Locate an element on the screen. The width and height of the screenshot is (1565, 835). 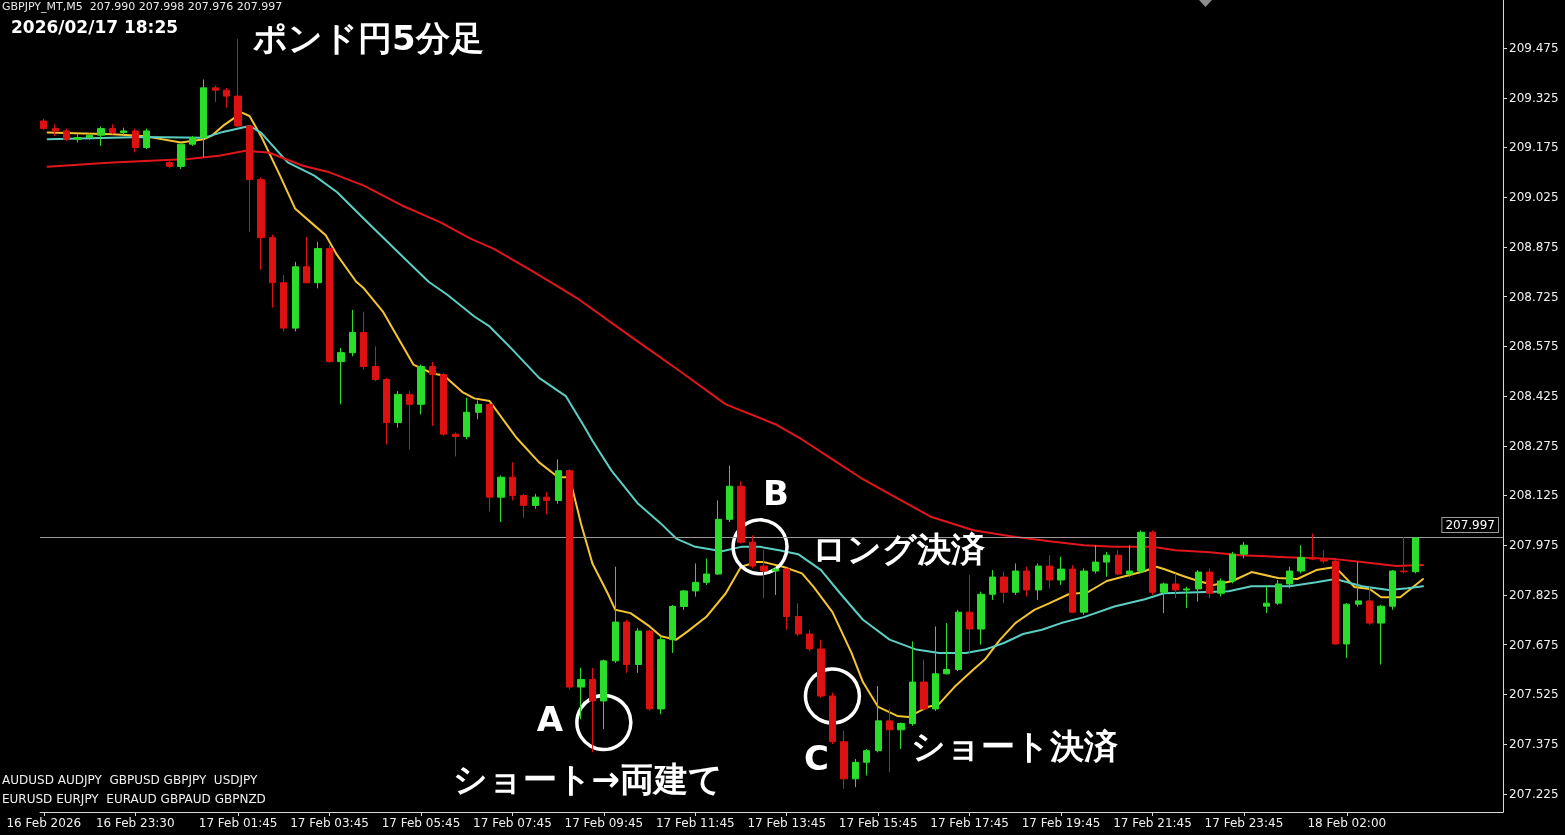
y-tick-label: 207.975 is located at coordinates (1534, 545).